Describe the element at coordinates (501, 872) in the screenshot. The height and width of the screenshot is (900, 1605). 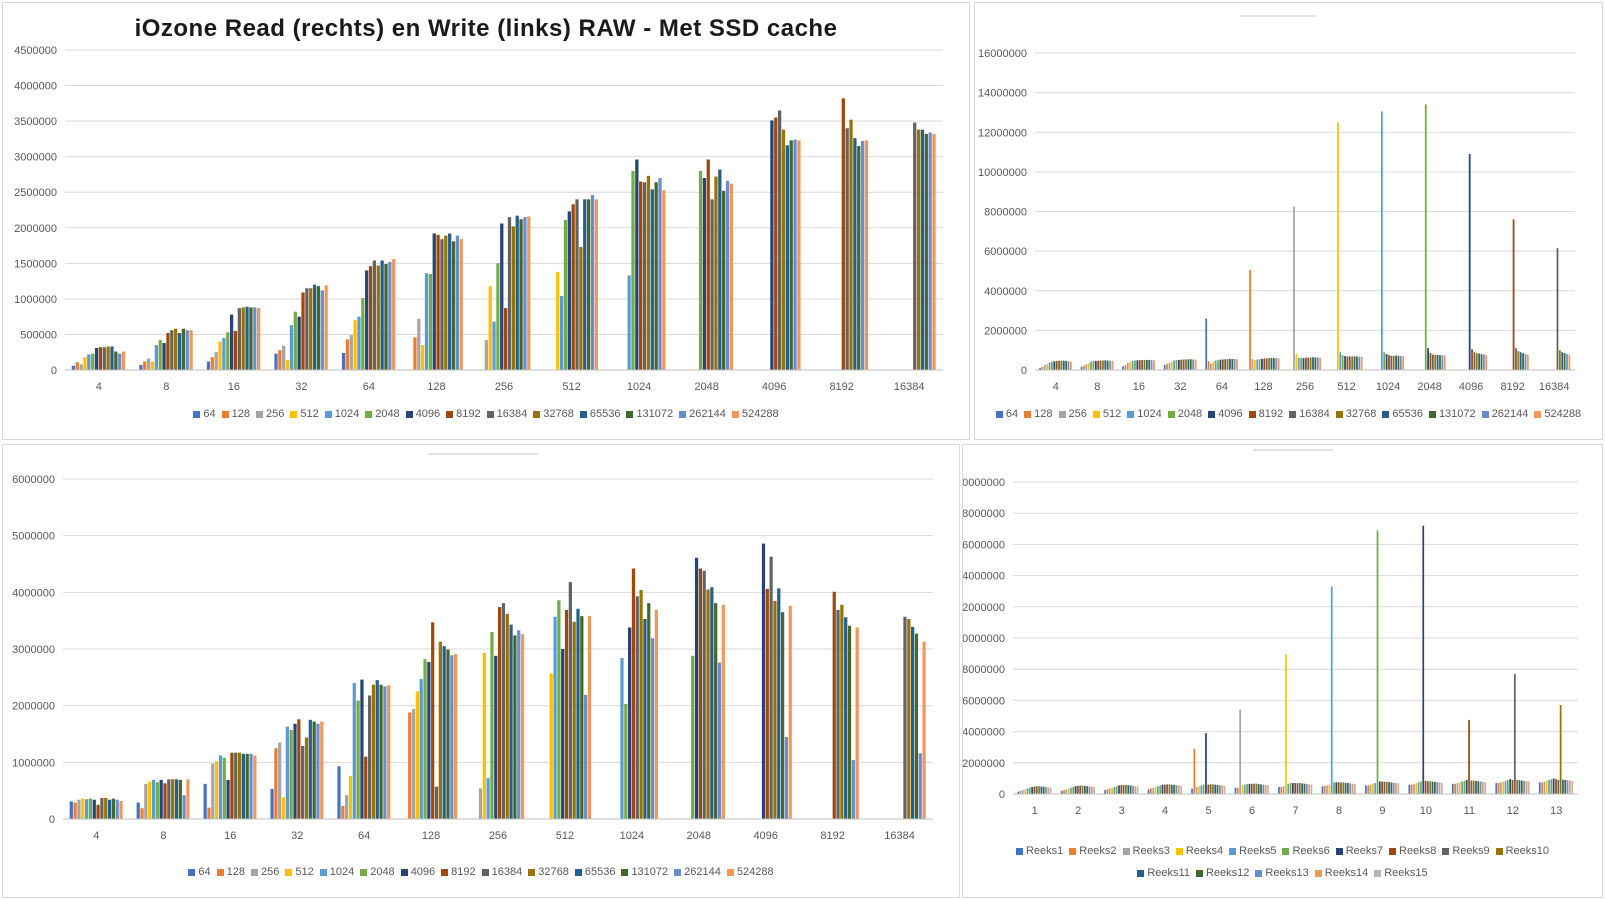
I see `legend-item: 16384` at that location.